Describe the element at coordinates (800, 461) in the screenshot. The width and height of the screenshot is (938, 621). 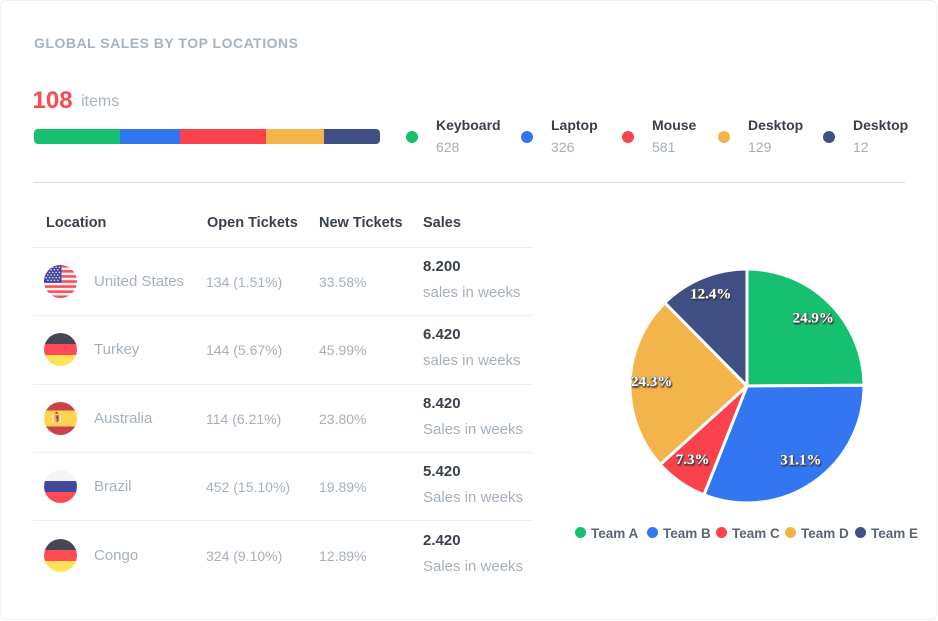
I see `svg-text: 31.1%` at that location.